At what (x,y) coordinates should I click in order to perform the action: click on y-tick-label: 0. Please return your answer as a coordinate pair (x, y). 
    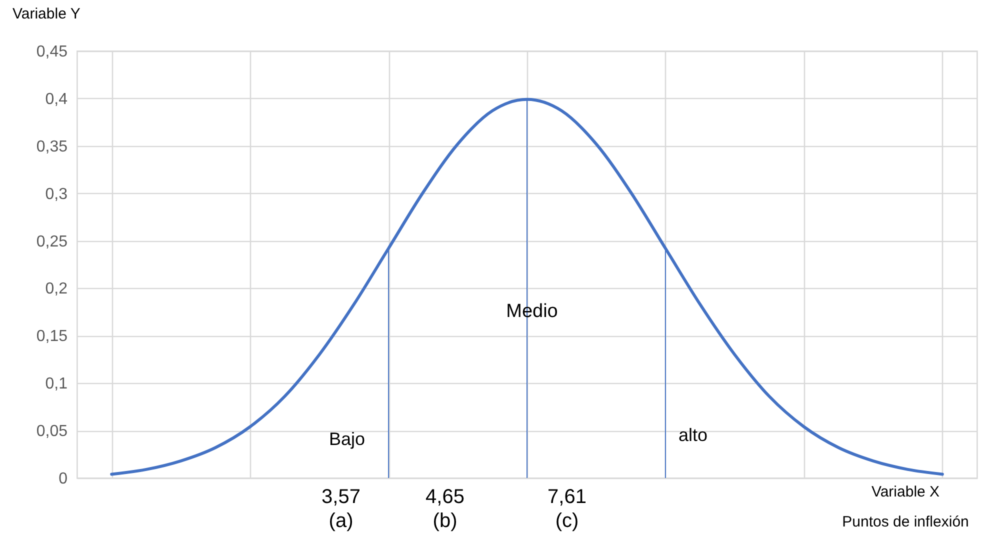
    Looking at the image, I should click on (63, 479).